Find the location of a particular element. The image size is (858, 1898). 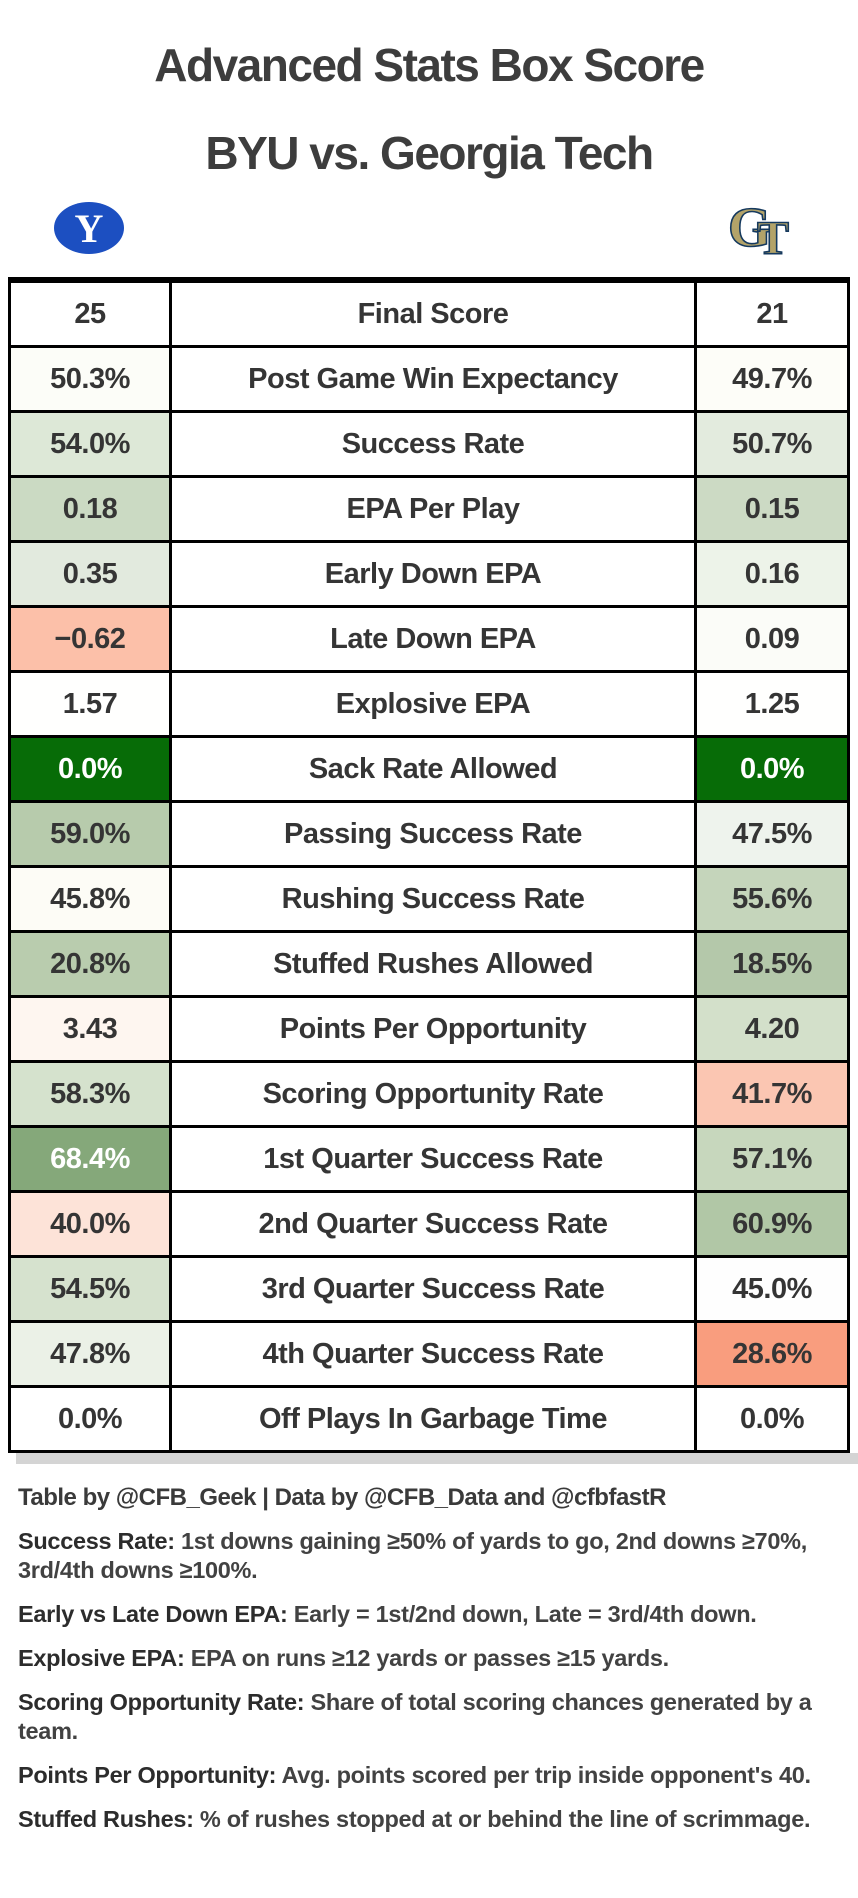

gt-value-cell: 60.9% is located at coordinates (770, 1224).